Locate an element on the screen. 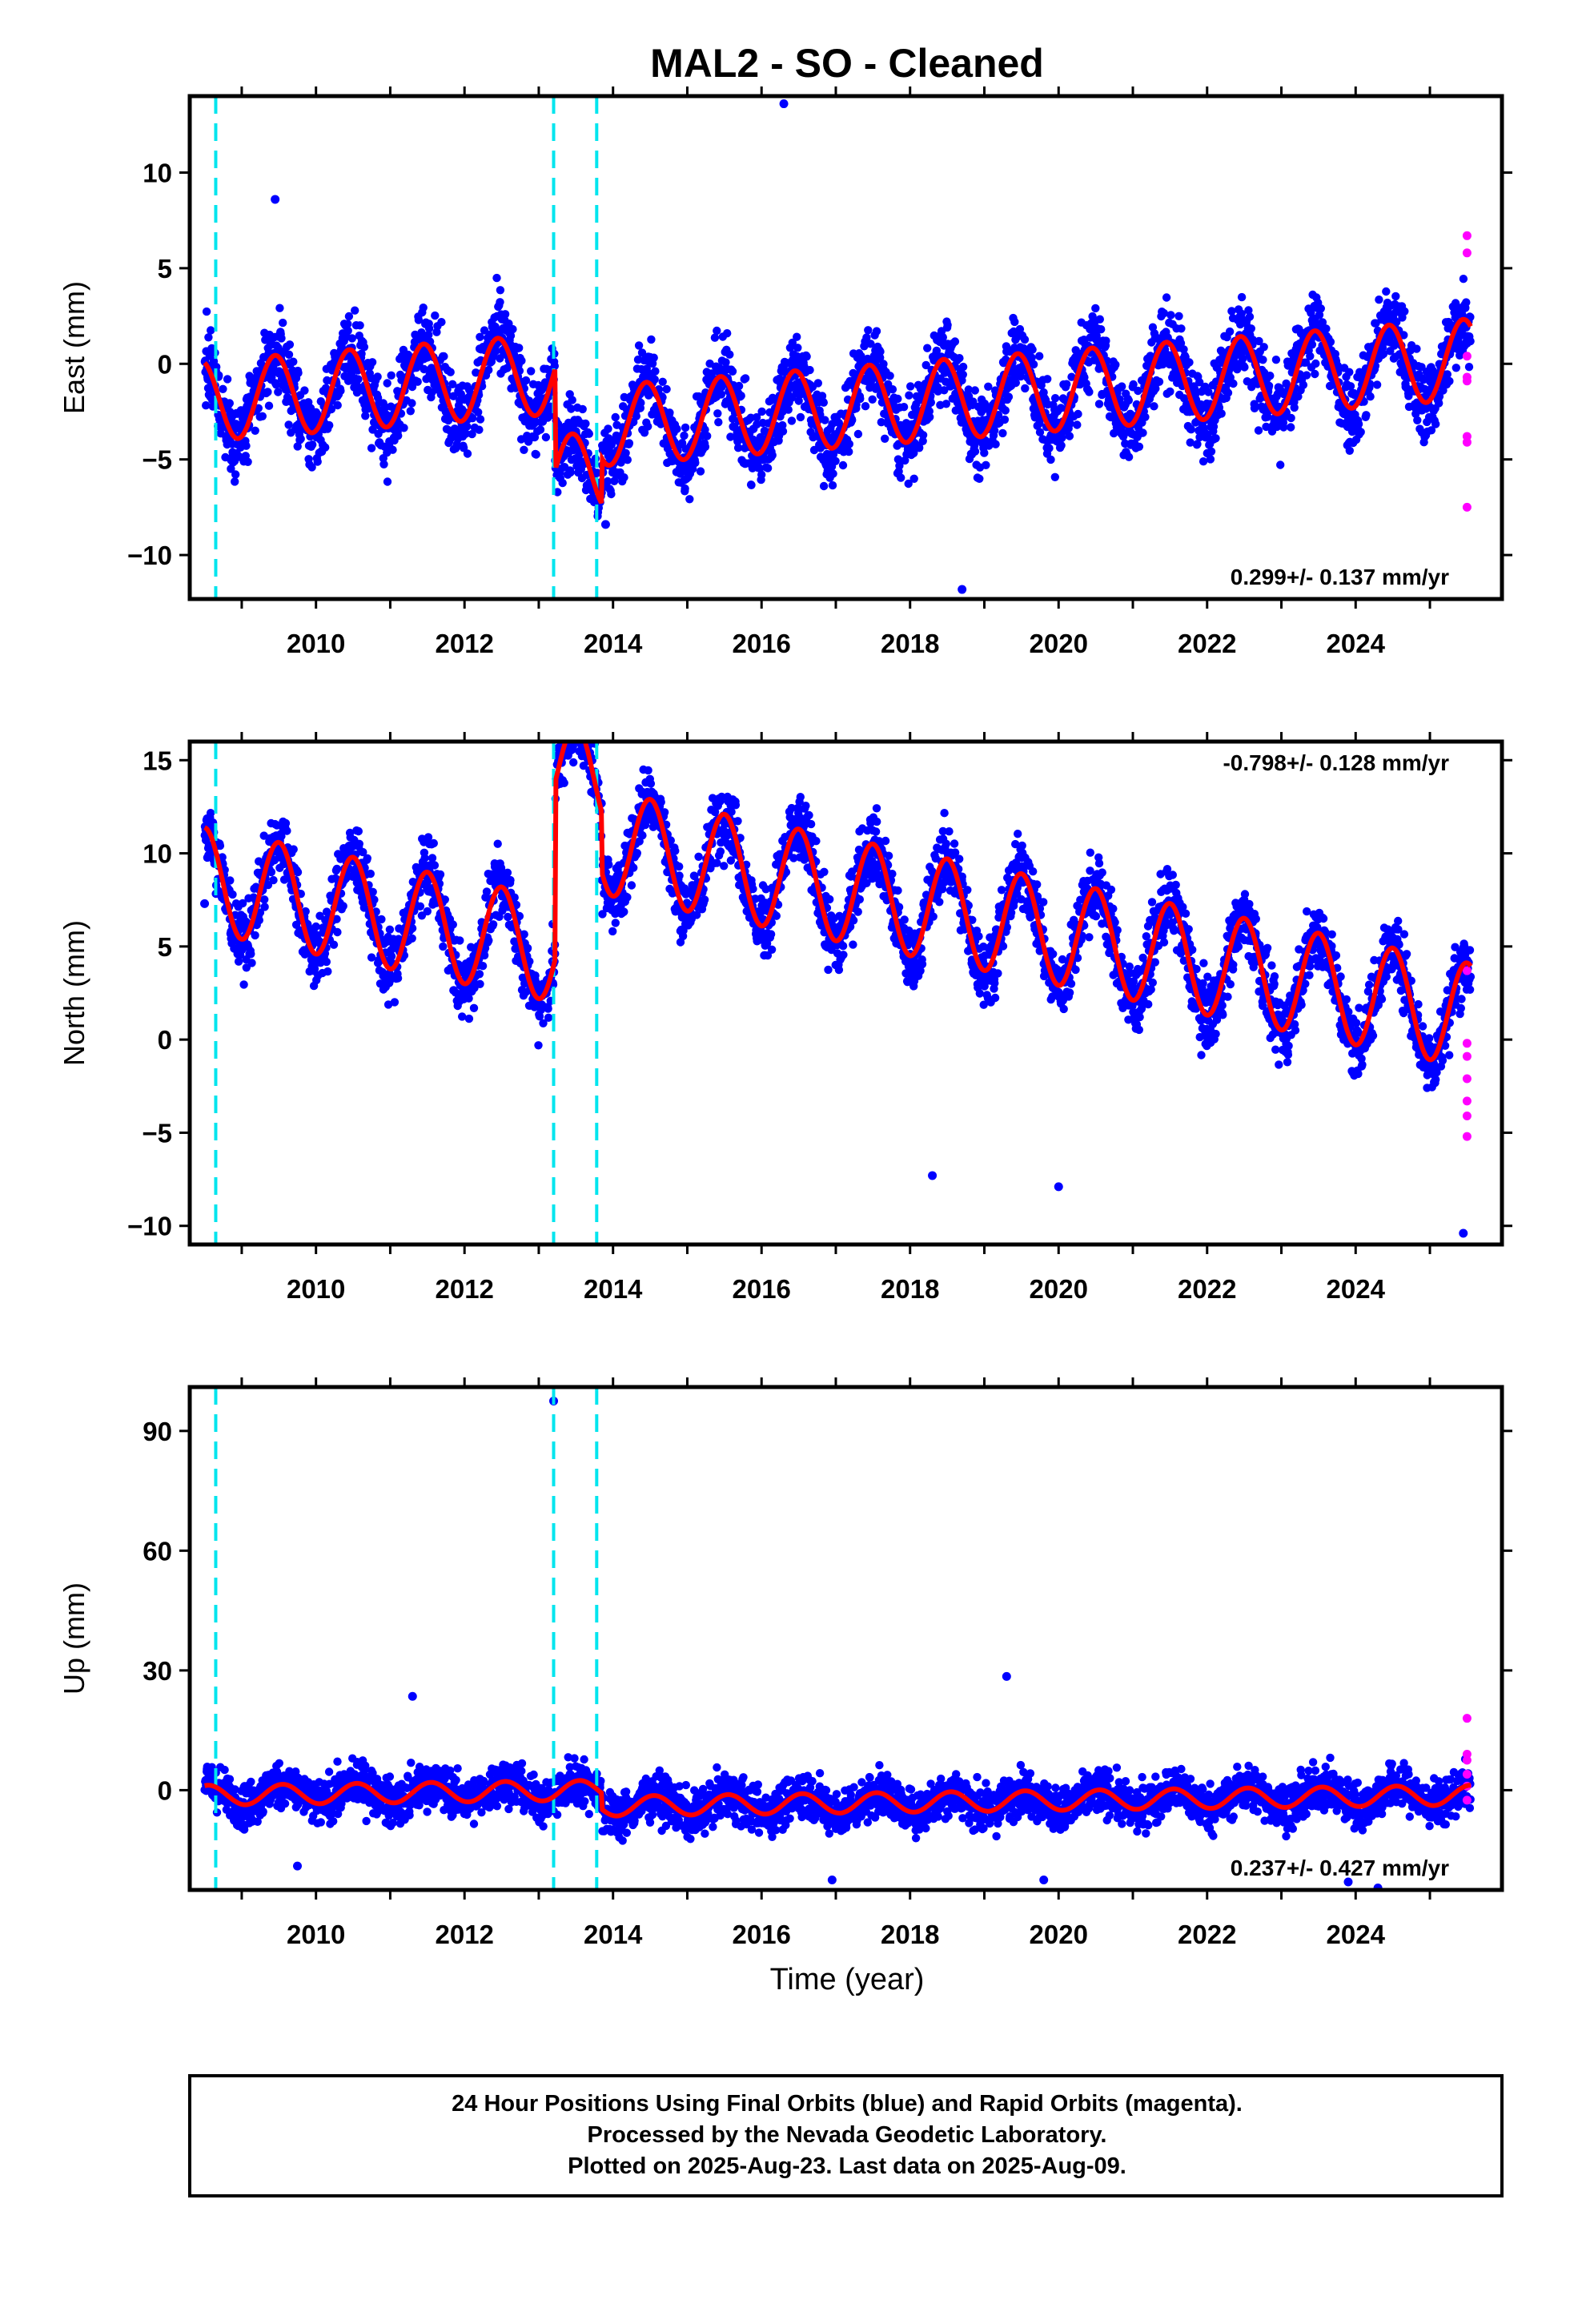 Image resolution: width=1582 pixels, height=2324 pixels. y-tick-label: 0 is located at coordinates (165, 364).